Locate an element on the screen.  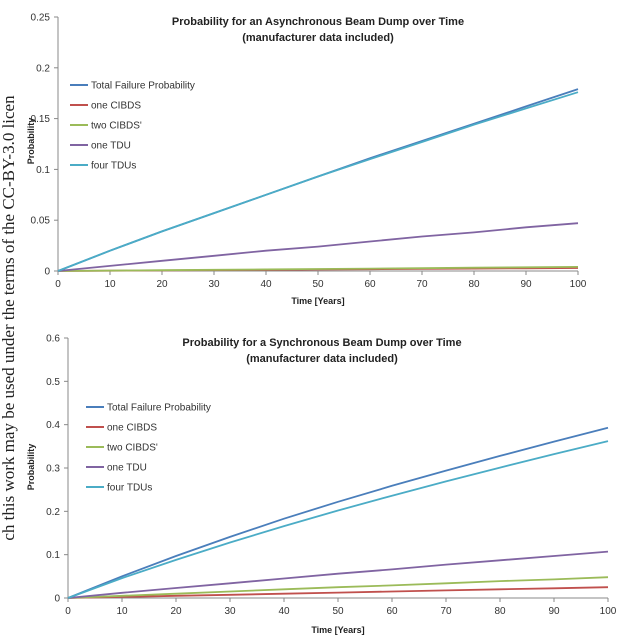
y-tick-label: 0.05 is located at coordinates (41, 221).